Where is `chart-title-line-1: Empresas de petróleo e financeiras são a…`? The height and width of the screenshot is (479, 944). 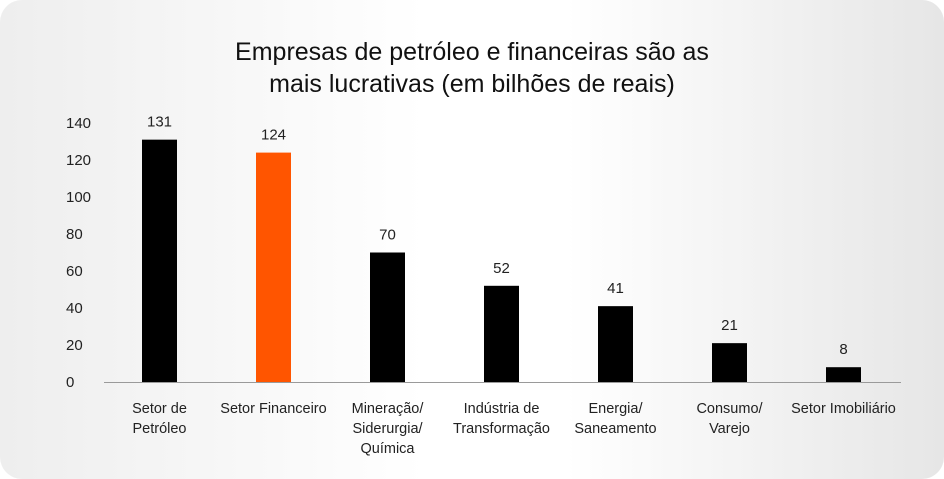 chart-title-line-1: Empresas de petróleo e financeiras são a… is located at coordinates (472, 52).